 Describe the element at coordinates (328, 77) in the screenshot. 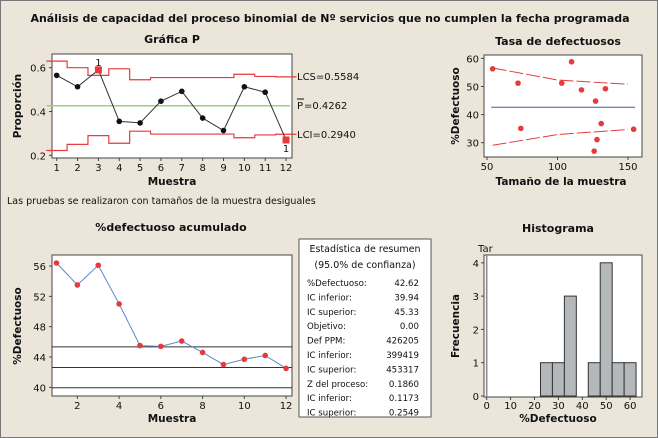

I see `ucl-label: LCS=0.5584` at that location.